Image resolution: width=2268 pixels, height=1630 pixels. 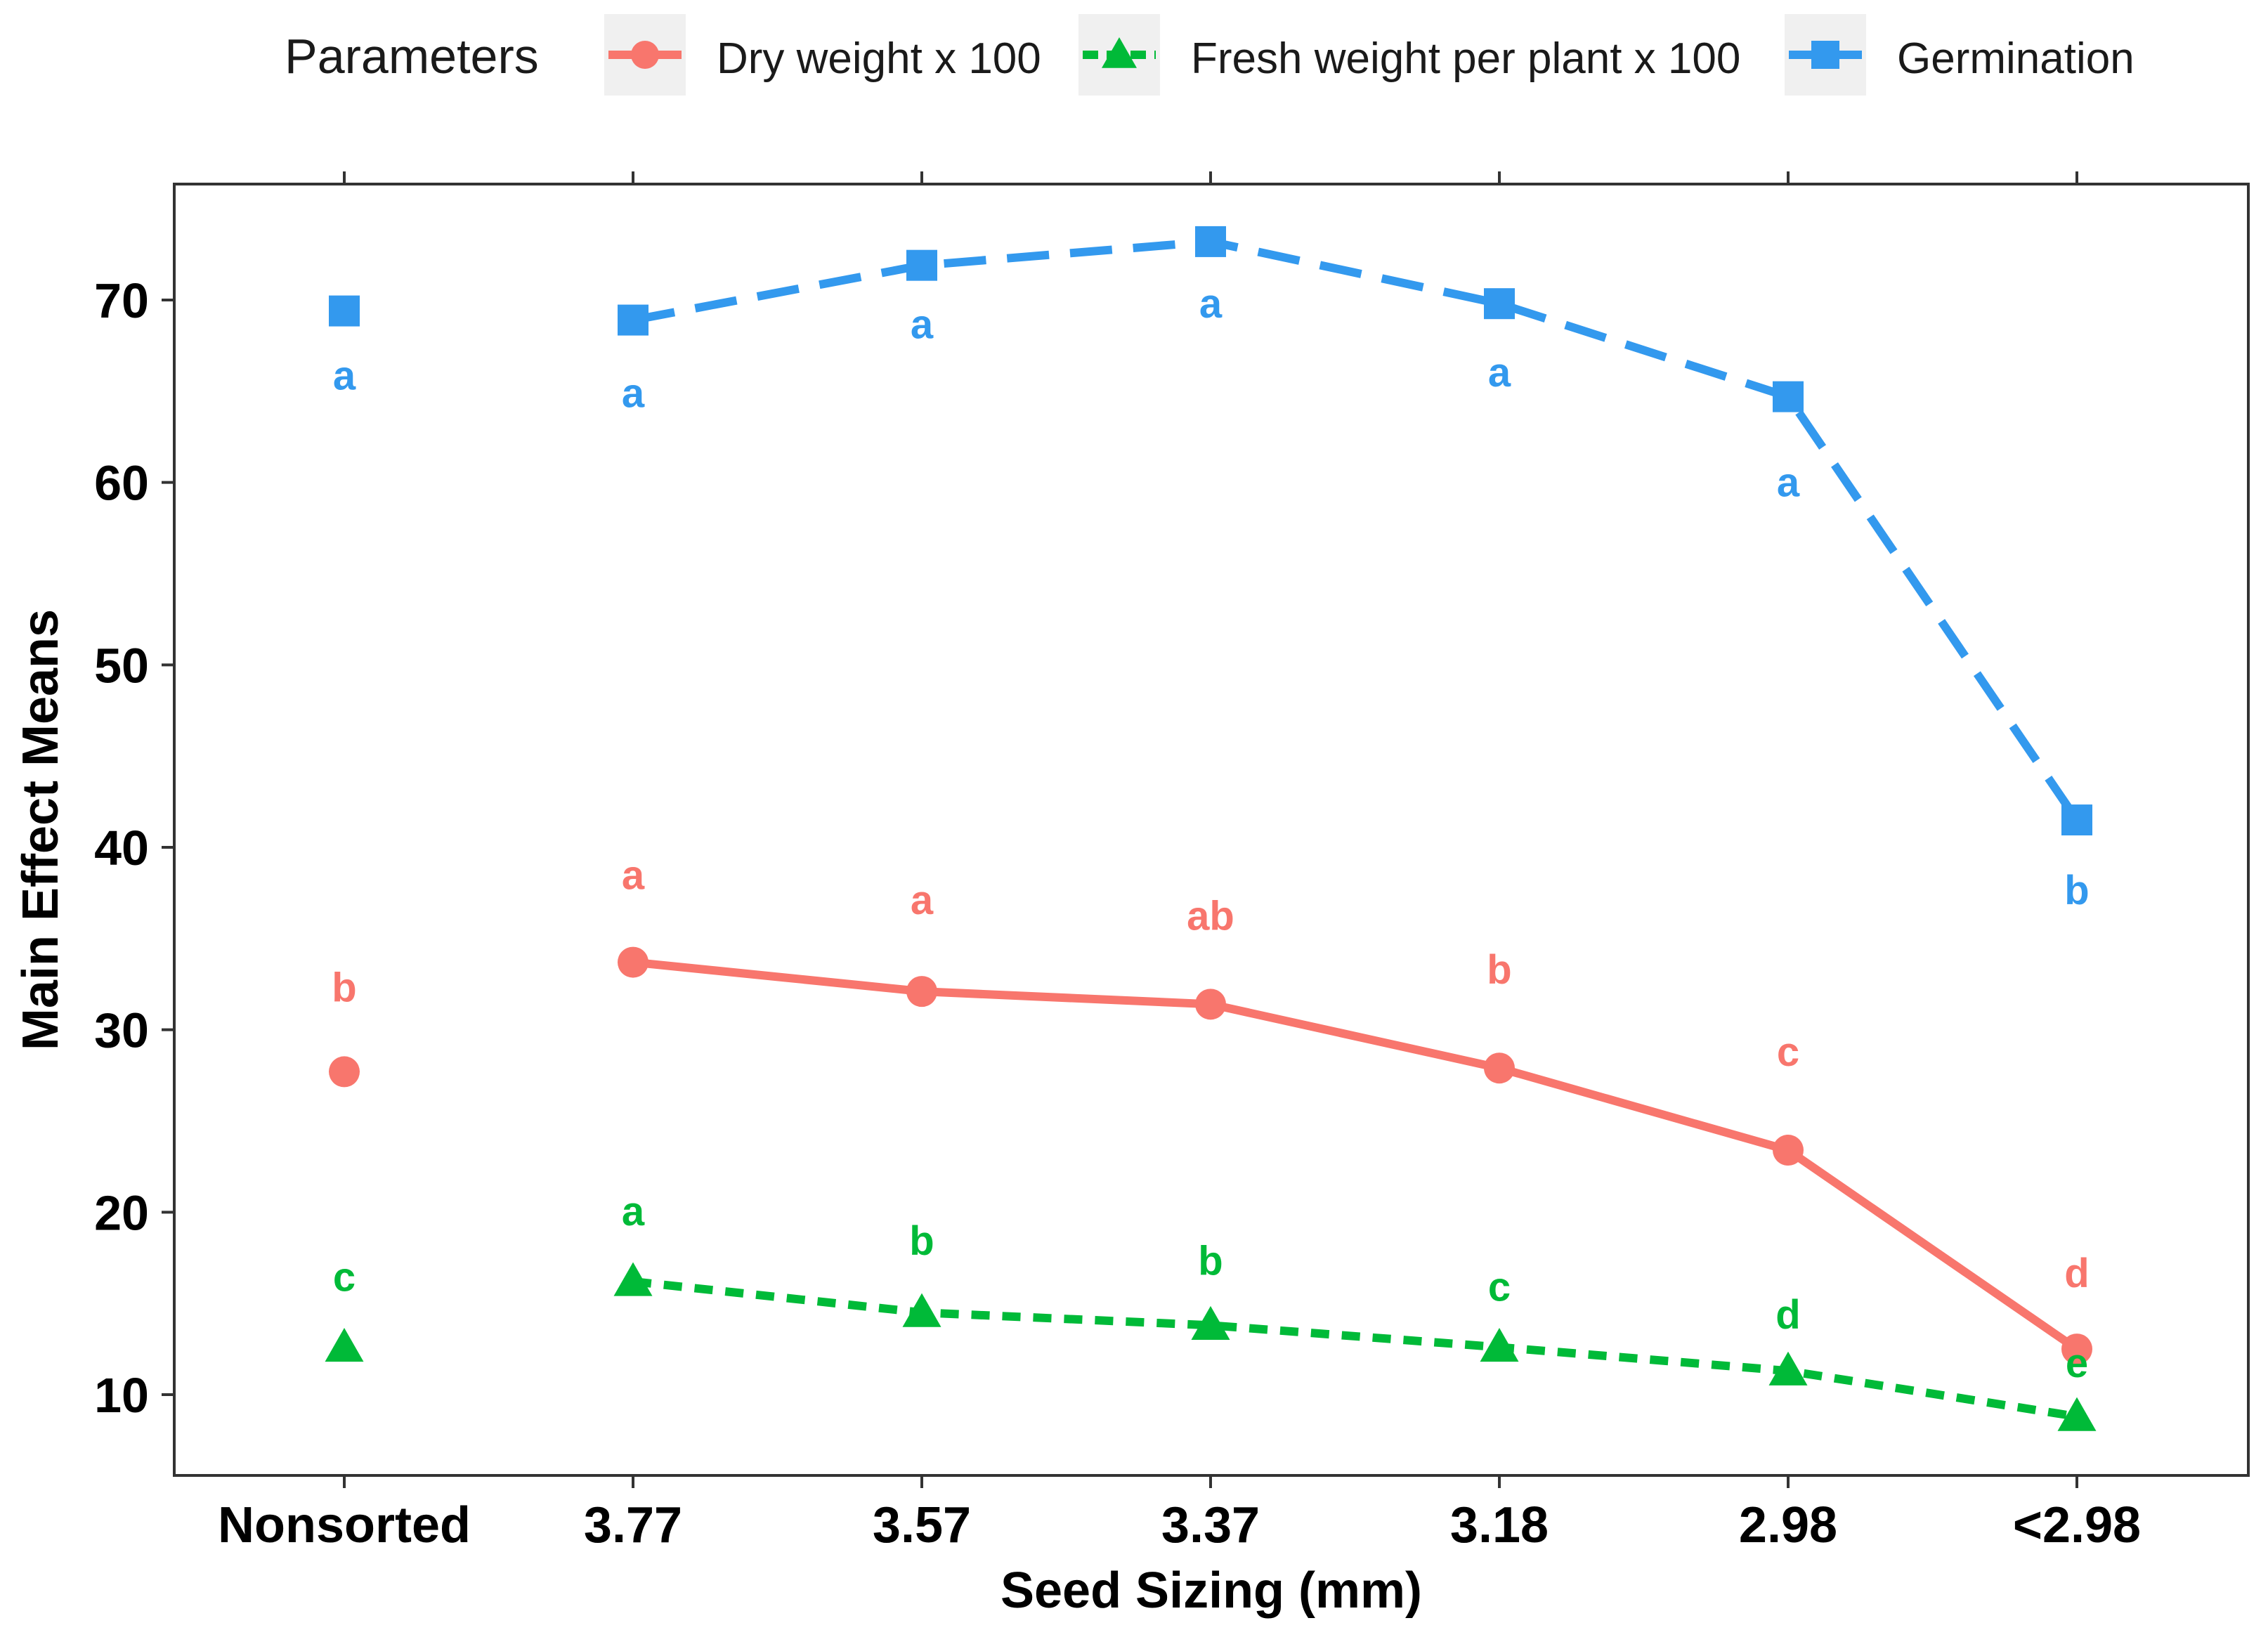 What do you see at coordinates (1465, 58) in the screenshot?
I see `legend-label: Fresh weight per plant x 100` at bounding box center [1465, 58].